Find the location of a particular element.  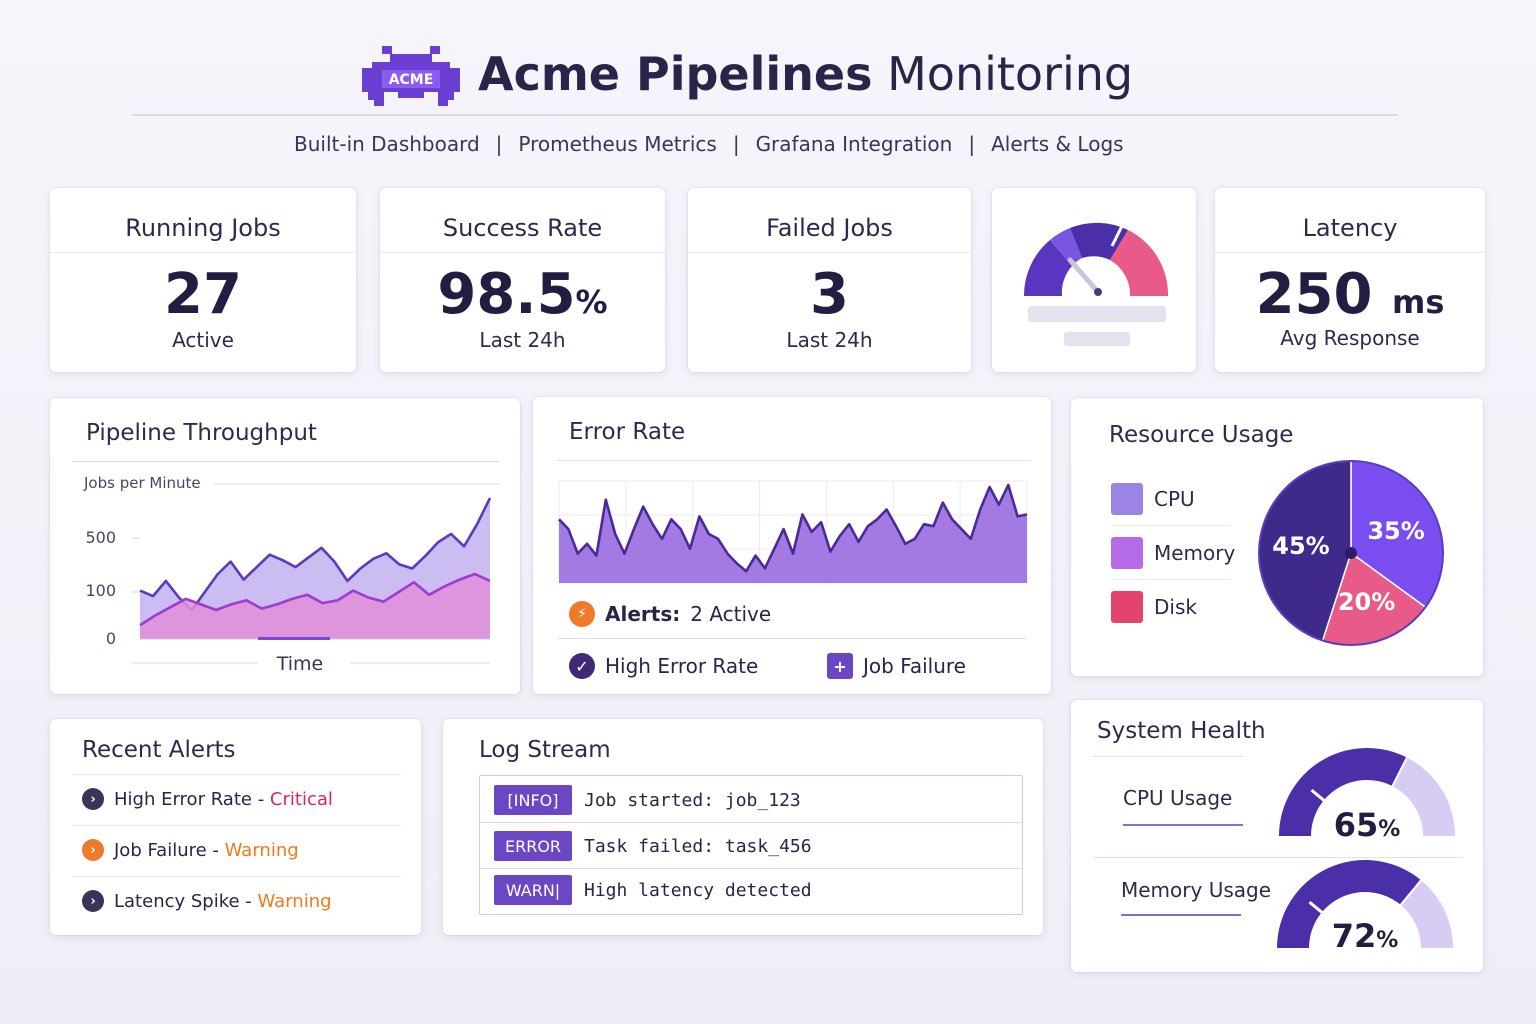

gauge-card is located at coordinates (1094, 280).